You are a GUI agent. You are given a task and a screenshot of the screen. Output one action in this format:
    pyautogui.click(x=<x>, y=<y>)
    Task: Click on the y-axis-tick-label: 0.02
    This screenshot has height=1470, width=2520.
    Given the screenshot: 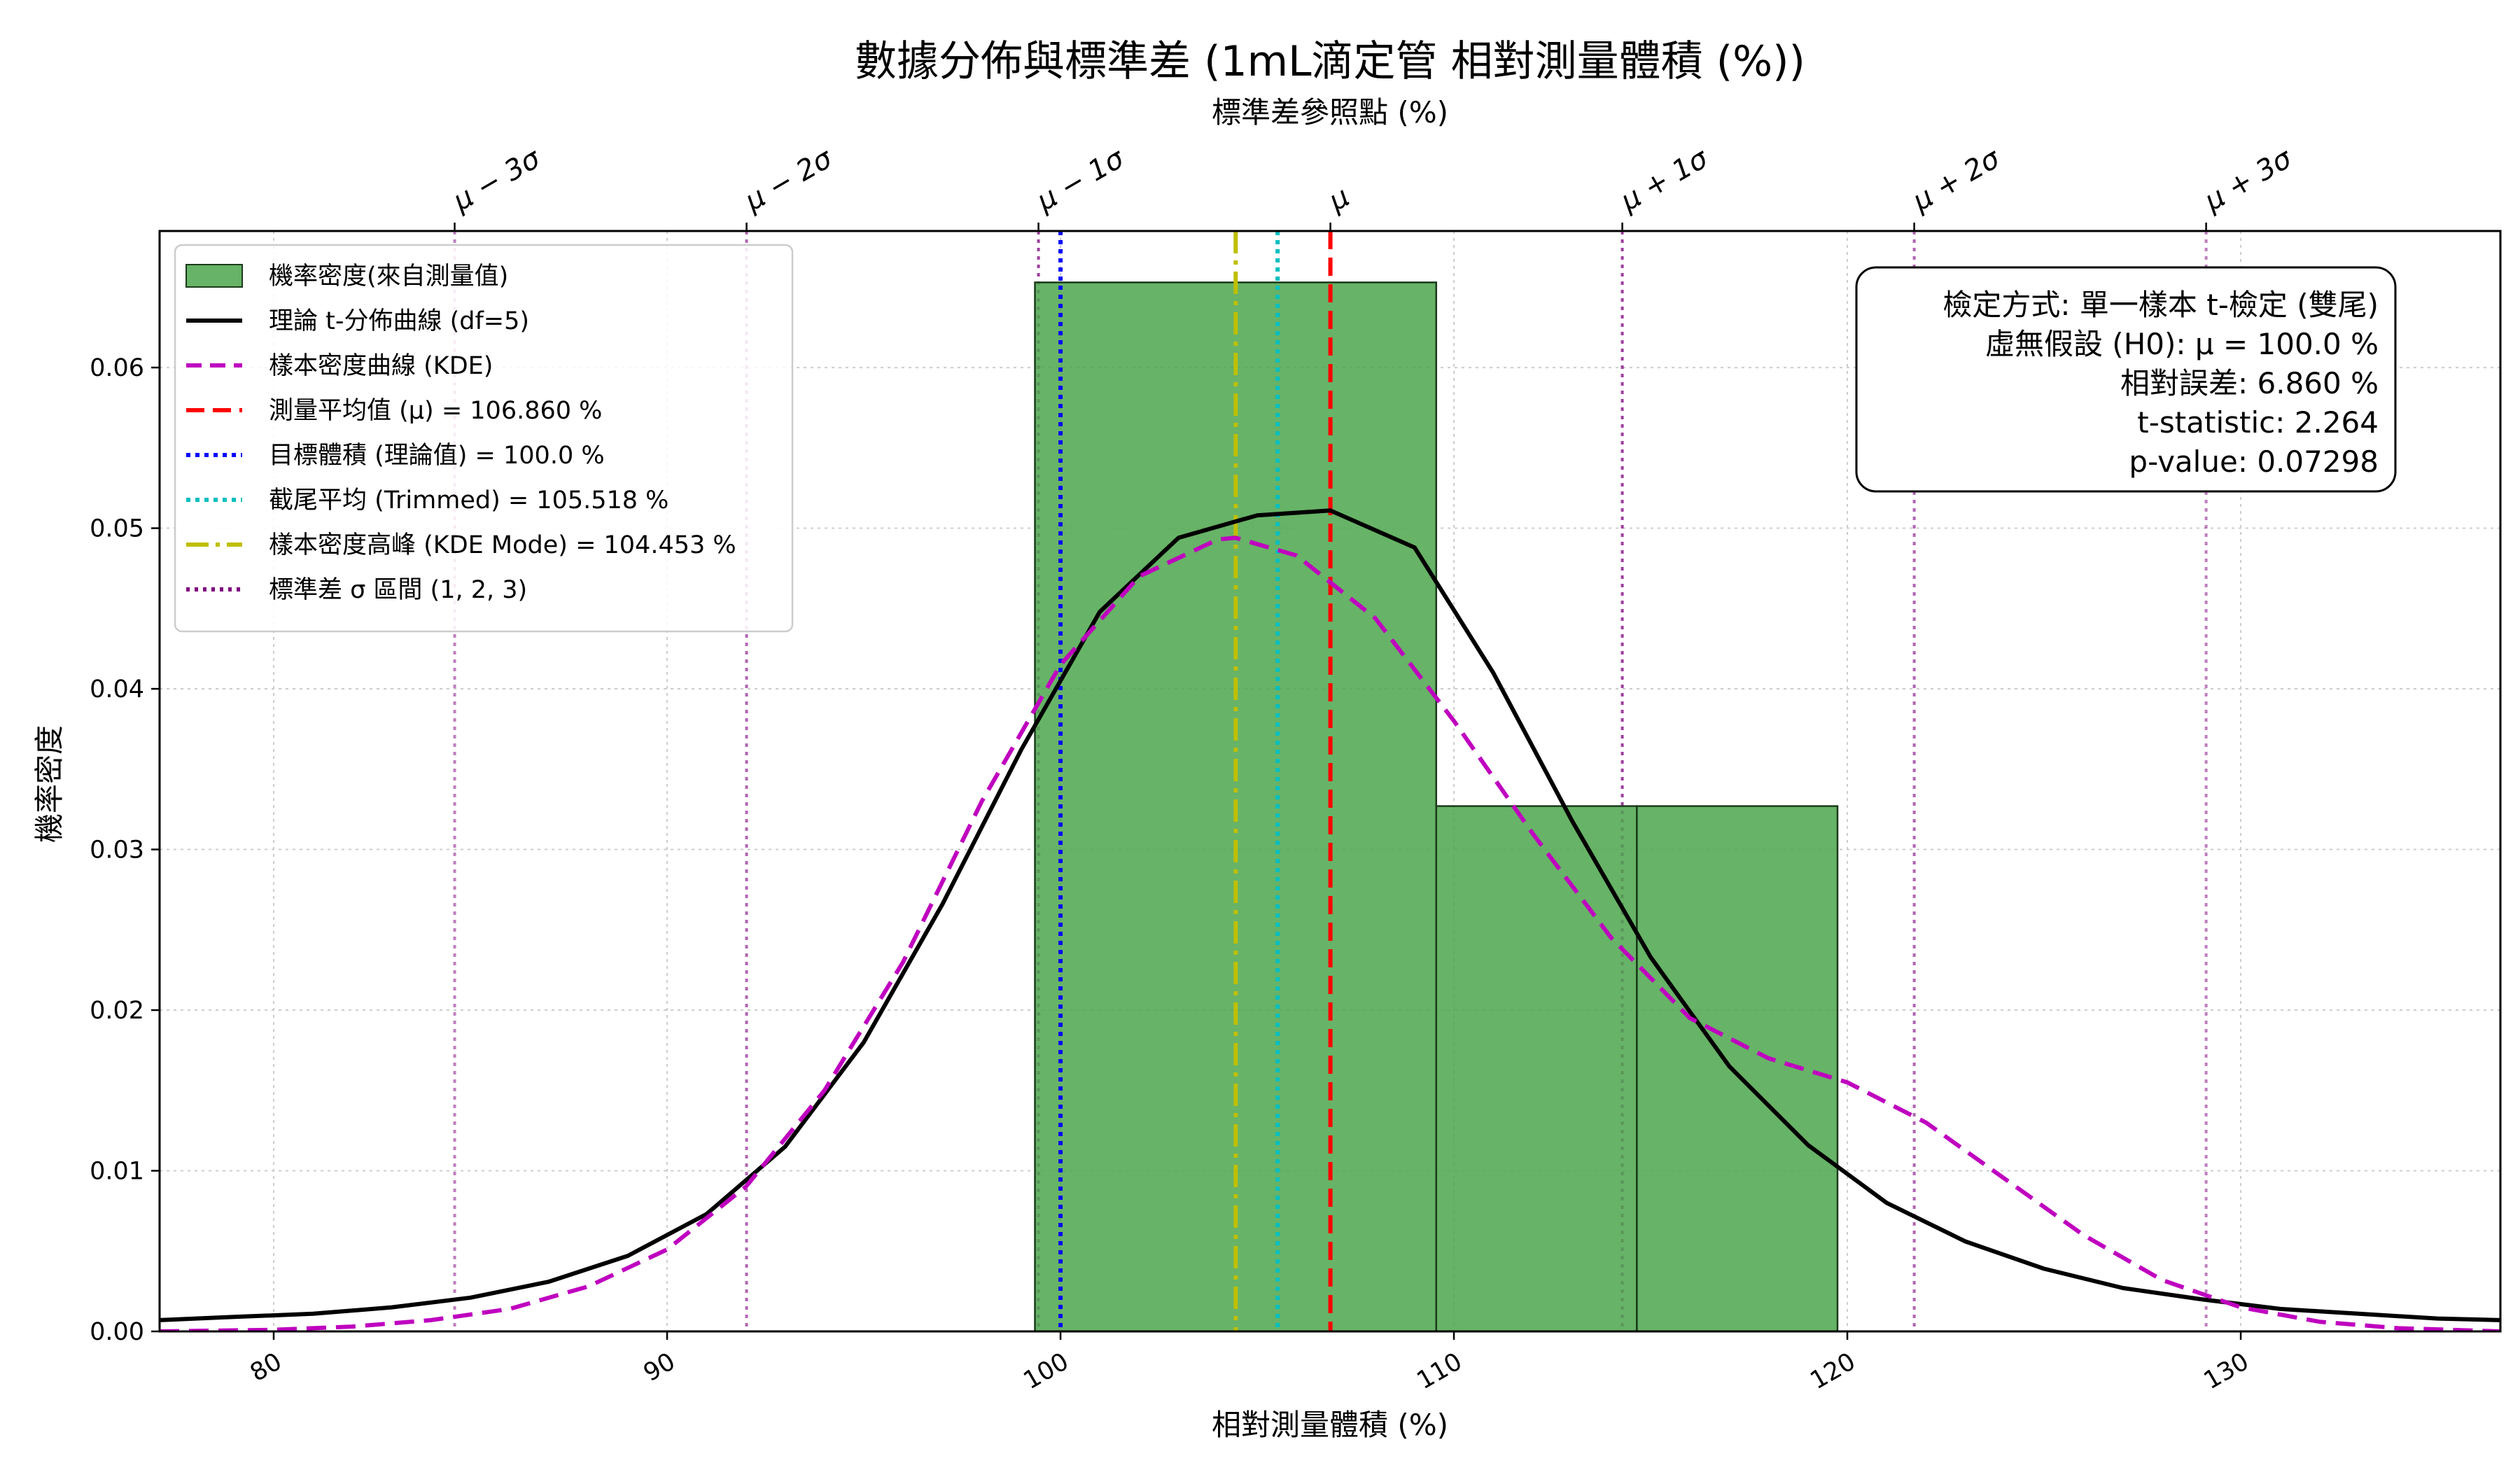 What is the action you would take?
    pyautogui.click(x=117, y=1011)
    